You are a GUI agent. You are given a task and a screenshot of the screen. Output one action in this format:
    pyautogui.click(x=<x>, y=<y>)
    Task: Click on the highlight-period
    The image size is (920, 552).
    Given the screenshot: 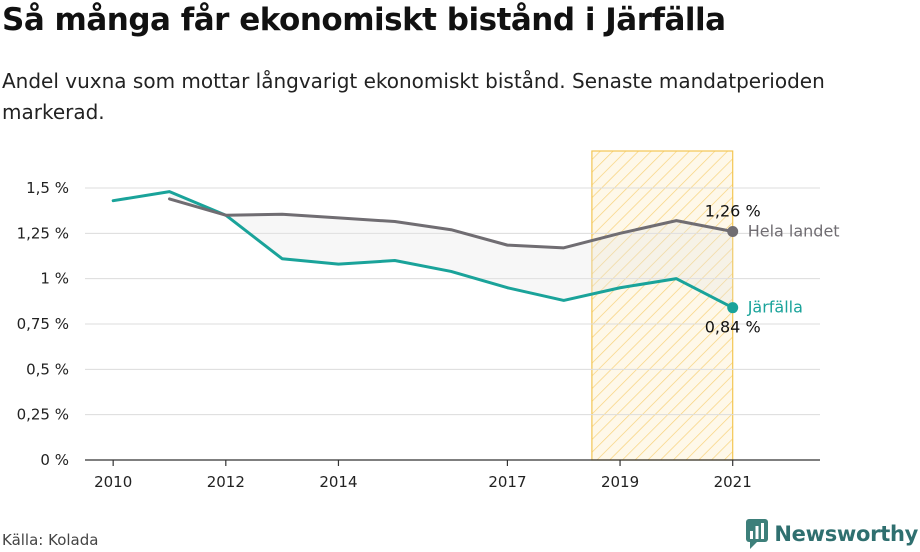 What is the action you would take?
    pyautogui.click(x=662, y=305)
    